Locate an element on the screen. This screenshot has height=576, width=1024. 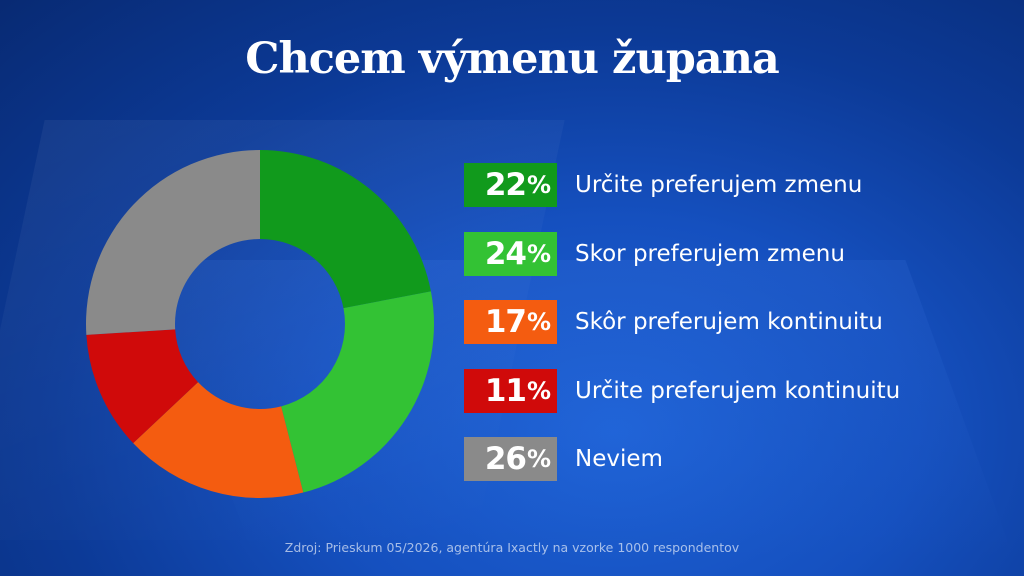
legend-item-1: 22% Určite preferujem zmenu is located at coordinates (724, 185).